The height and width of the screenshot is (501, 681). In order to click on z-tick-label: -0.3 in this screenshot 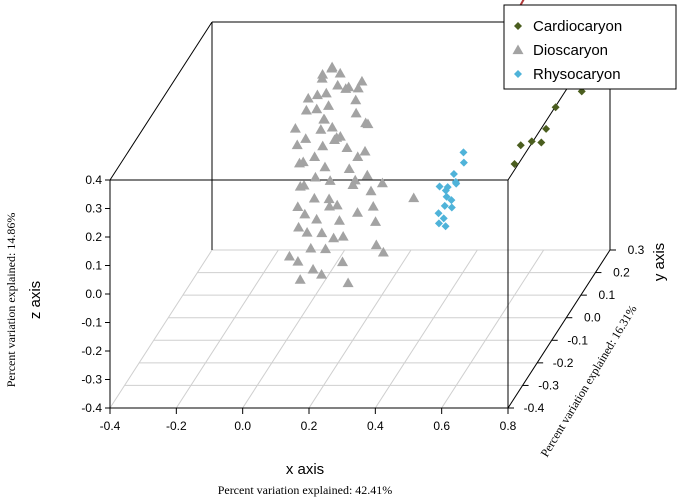, I will do `click(91, 380)`.